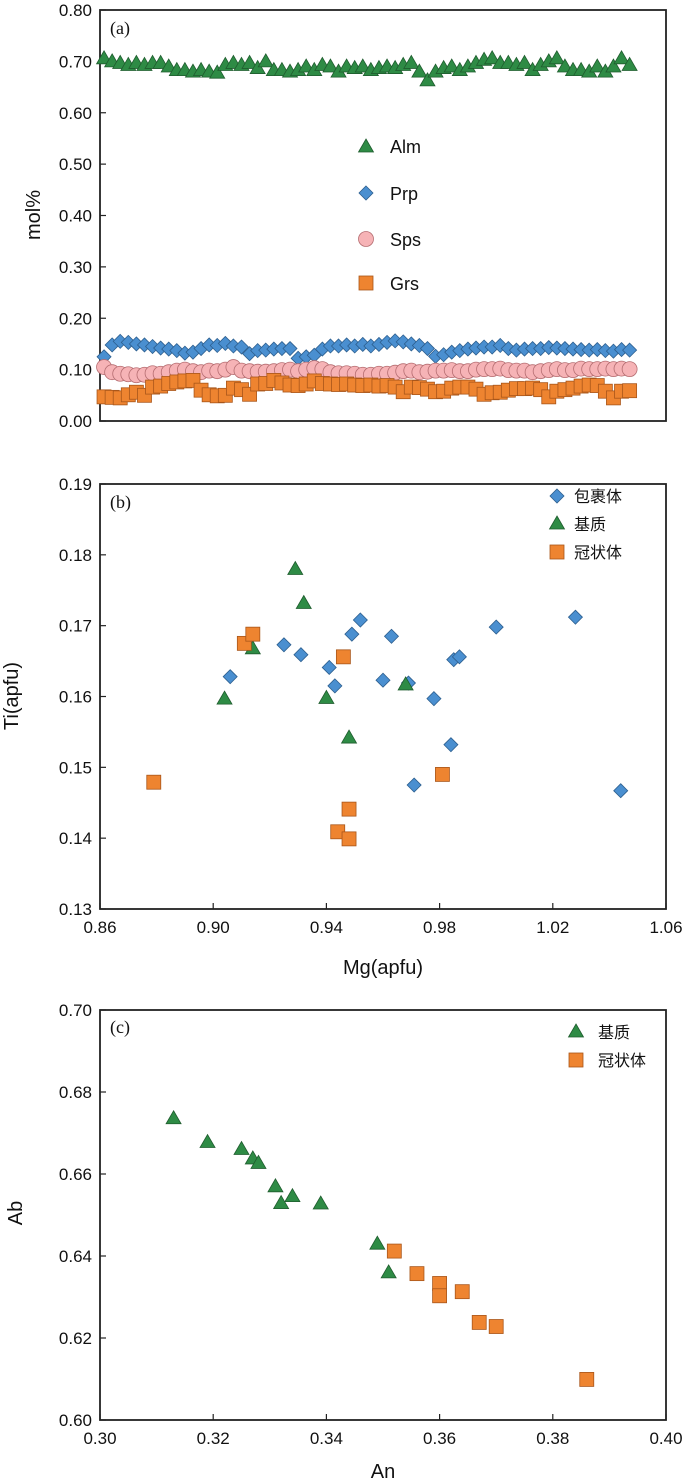  What do you see at coordinates (552, 1438) in the screenshot?
I see `x-tick-label: 0.38` at bounding box center [552, 1438].